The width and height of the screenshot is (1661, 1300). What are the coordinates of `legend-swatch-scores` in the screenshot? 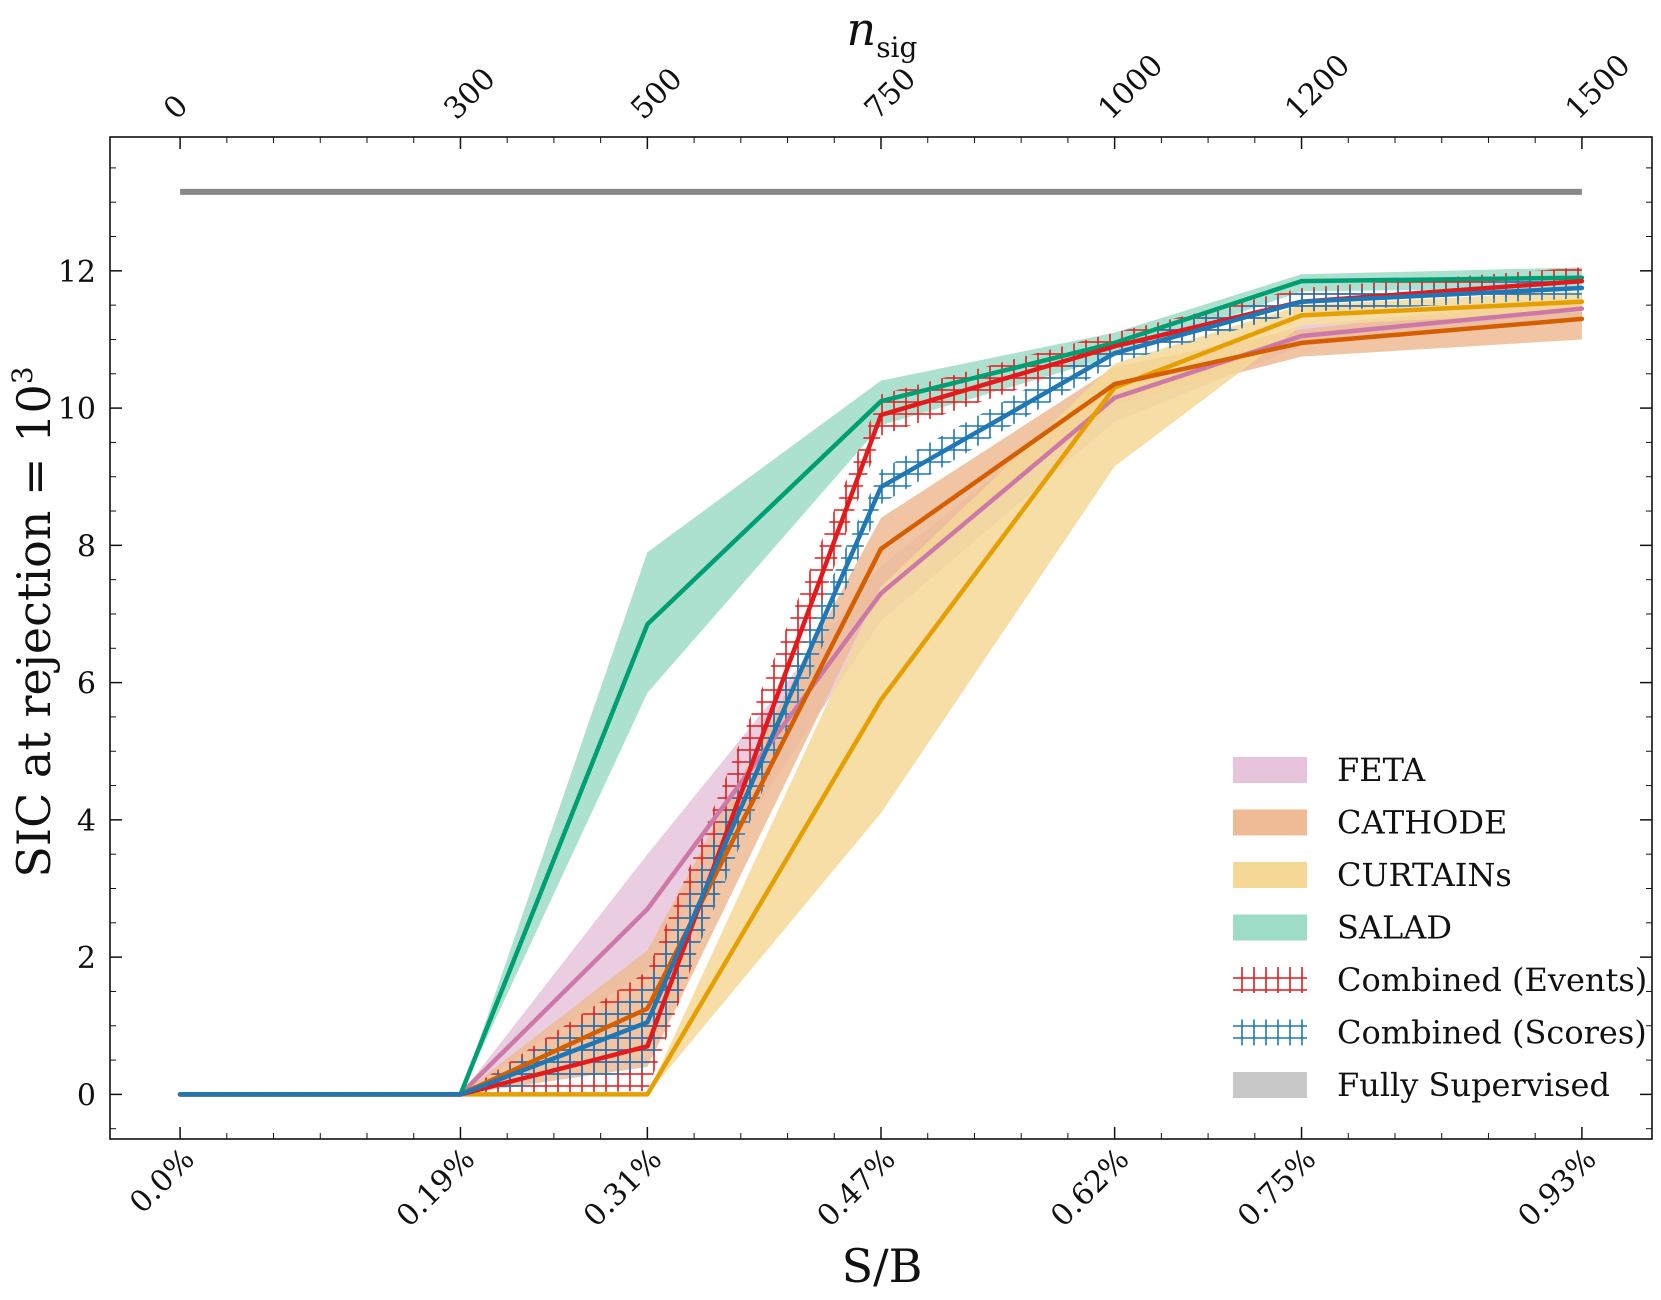 It's located at (1270, 1032).